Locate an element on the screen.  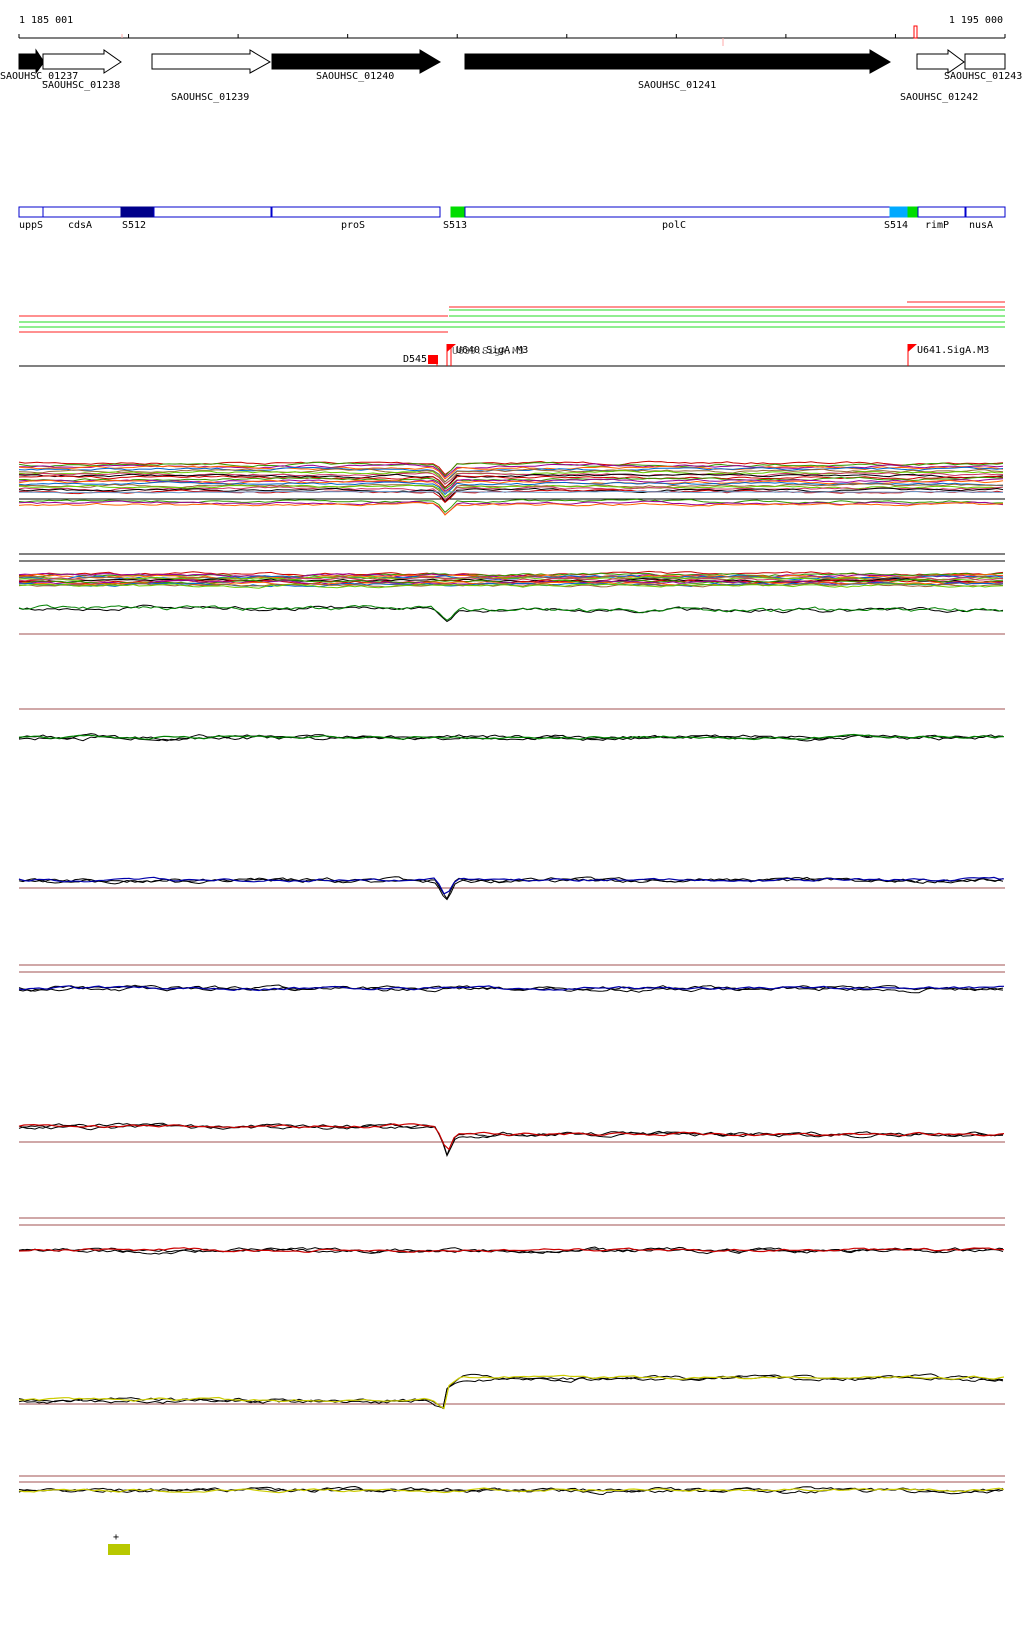
promoter-flag-u641 is located at coordinates (912, 348).